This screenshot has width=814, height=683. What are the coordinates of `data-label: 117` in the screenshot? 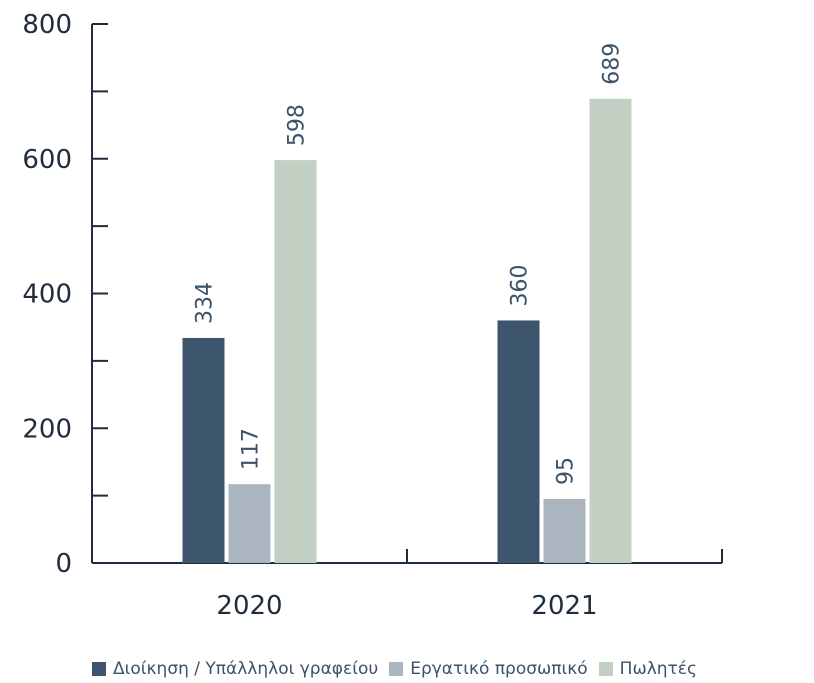 It's located at (251, 449).